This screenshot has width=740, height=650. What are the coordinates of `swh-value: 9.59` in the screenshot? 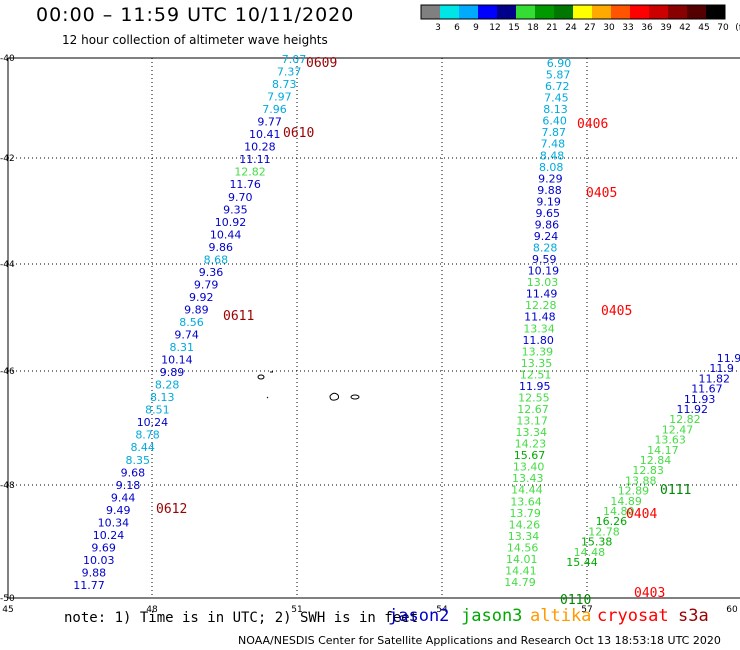 It's located at (544, 259).